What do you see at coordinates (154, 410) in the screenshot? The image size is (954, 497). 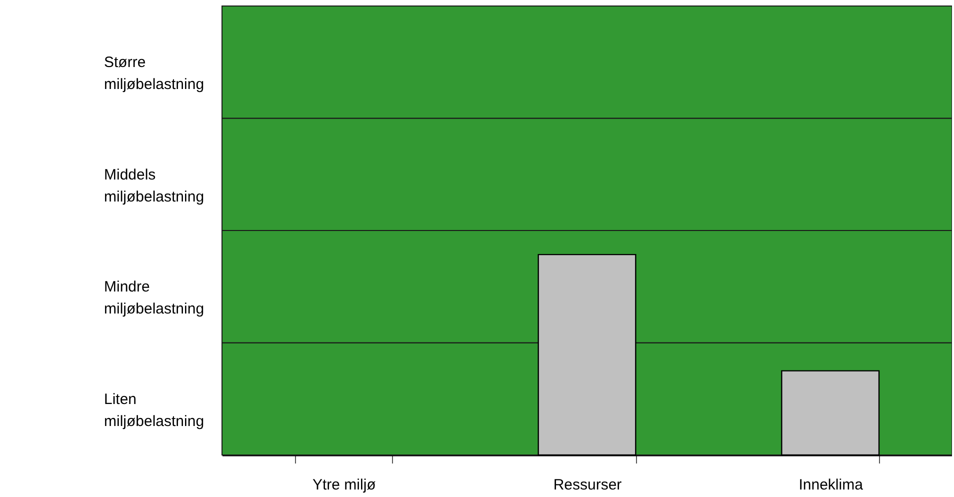 I see `band-label: Liten miljøbelastning` at bounding box center [154, 410].